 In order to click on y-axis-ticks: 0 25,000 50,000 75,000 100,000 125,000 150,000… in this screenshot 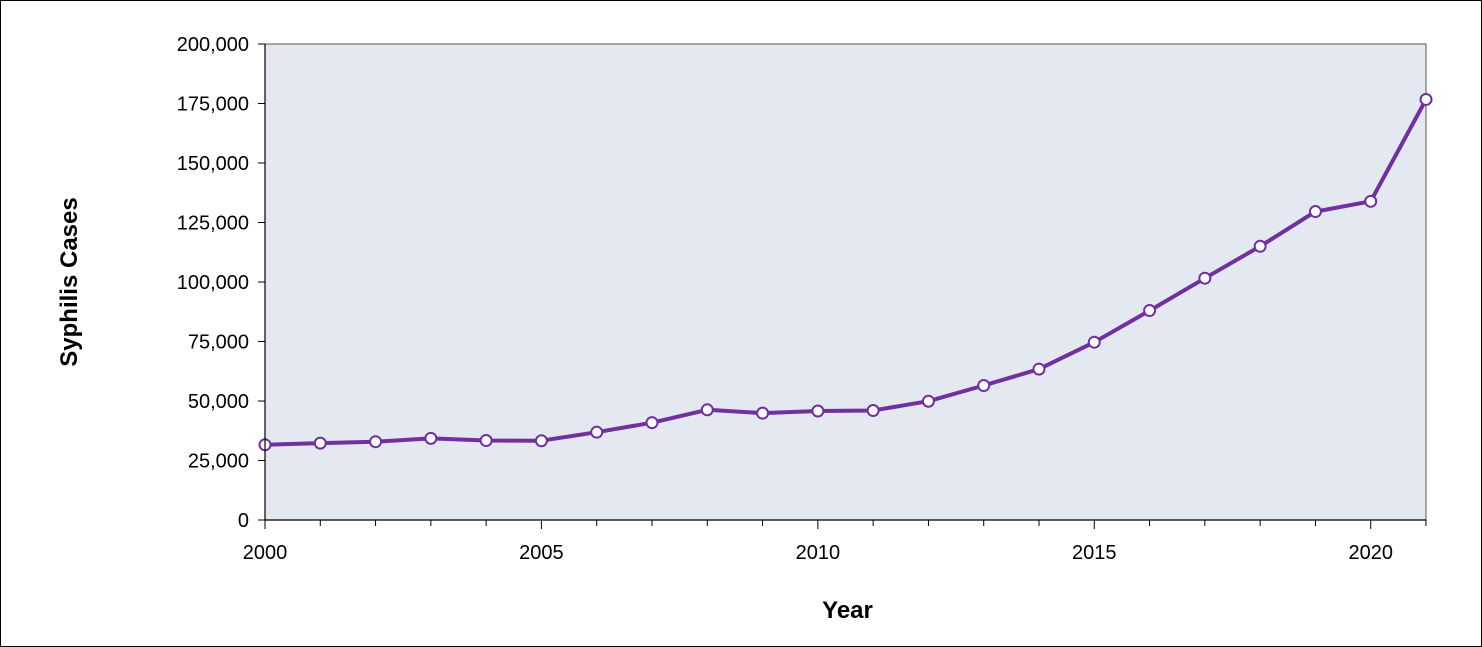, I will do `click(221, 283)`.